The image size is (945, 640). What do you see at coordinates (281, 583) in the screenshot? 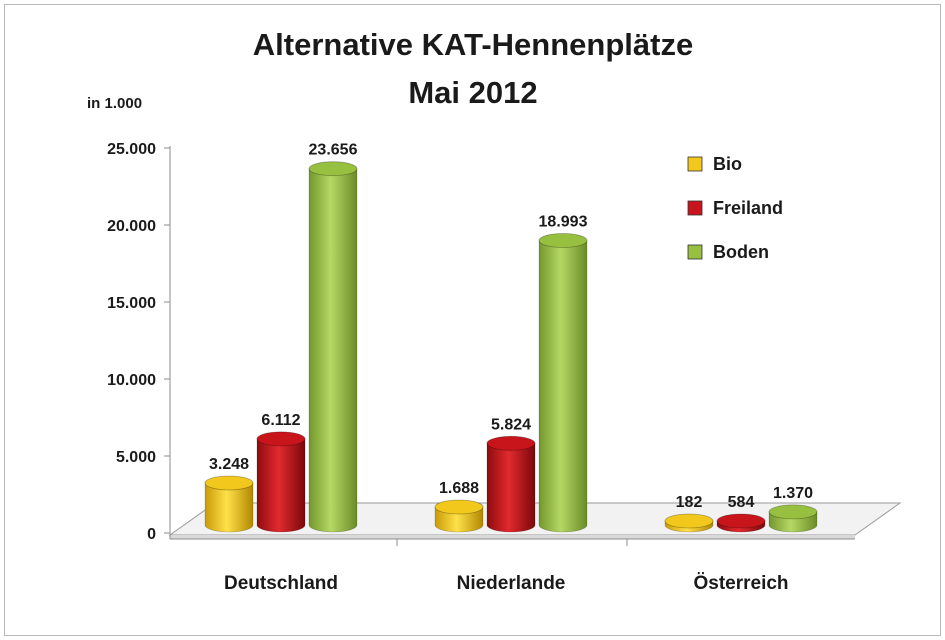
I see `category-label: Deutschland` at bounding box center [281, 583].